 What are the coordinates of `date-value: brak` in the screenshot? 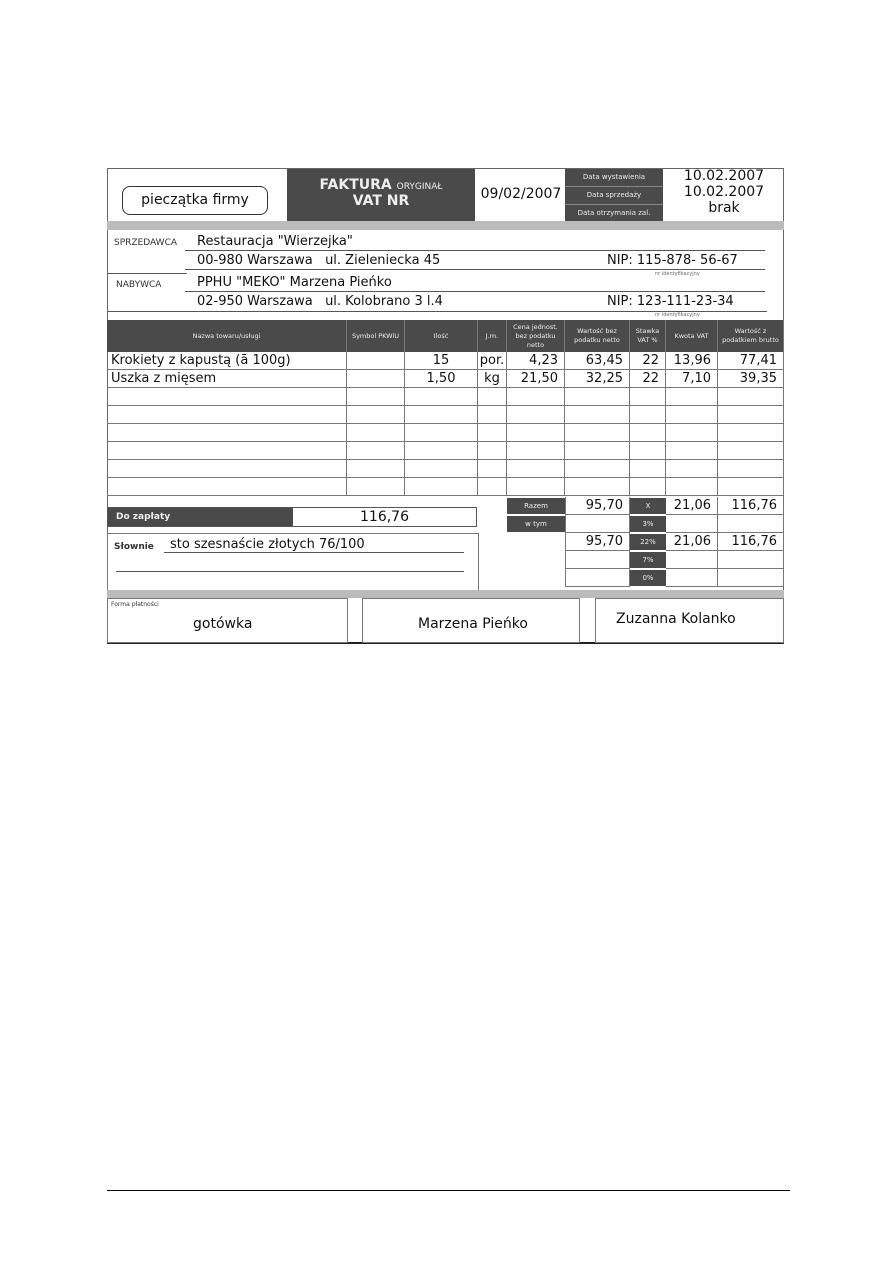 It's located at (724, 208).